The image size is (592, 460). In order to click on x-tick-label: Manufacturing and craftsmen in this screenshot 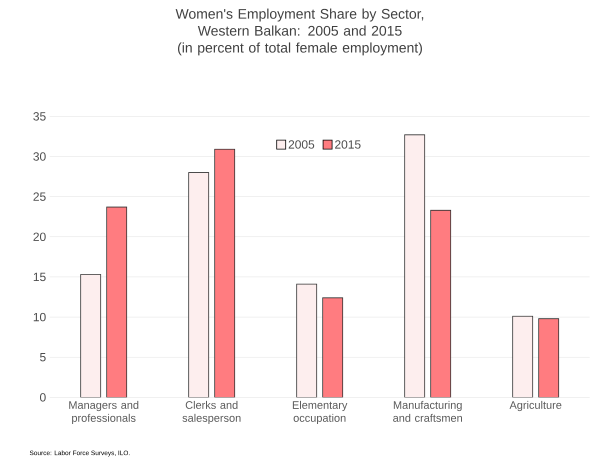, I will do `click(427, 411)`.